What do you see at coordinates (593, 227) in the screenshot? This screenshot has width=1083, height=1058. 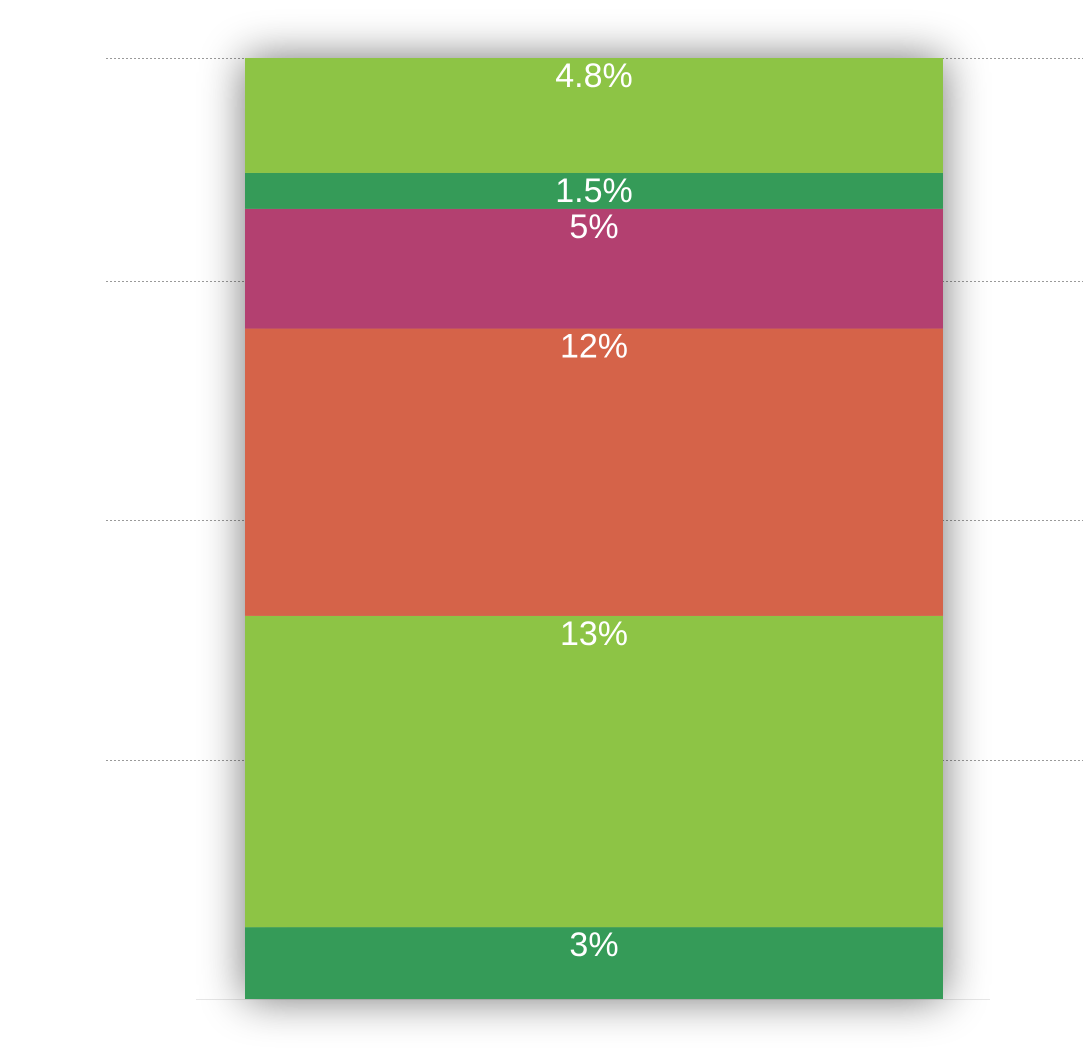 I see `data-label-3: 5%` at bounding box center [593, 227].